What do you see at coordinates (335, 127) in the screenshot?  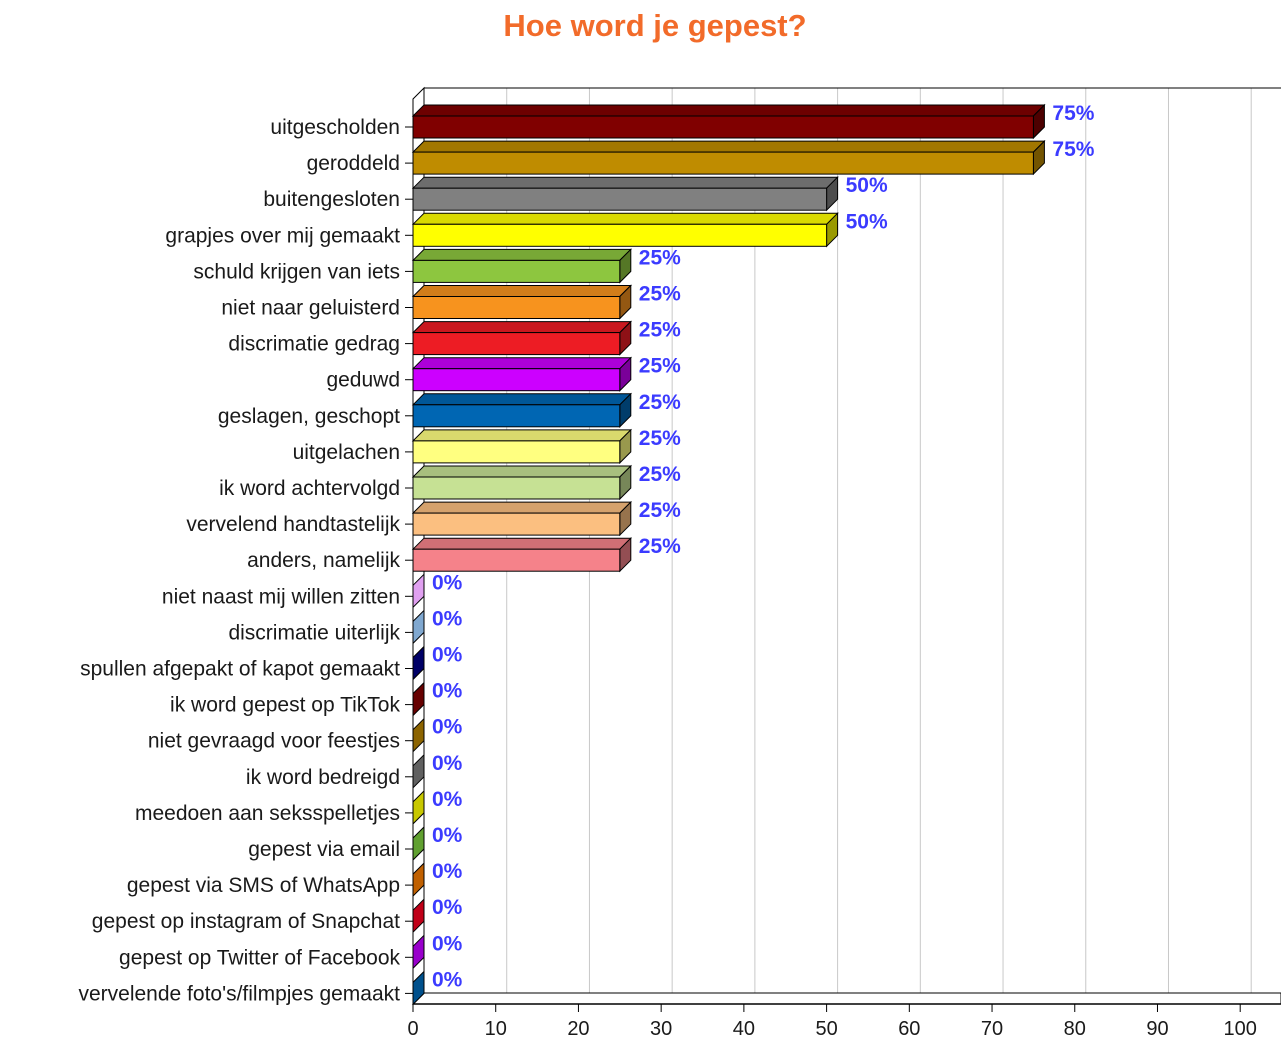 I see `category-label: uitgescholden` at bounding box center [335, 127].